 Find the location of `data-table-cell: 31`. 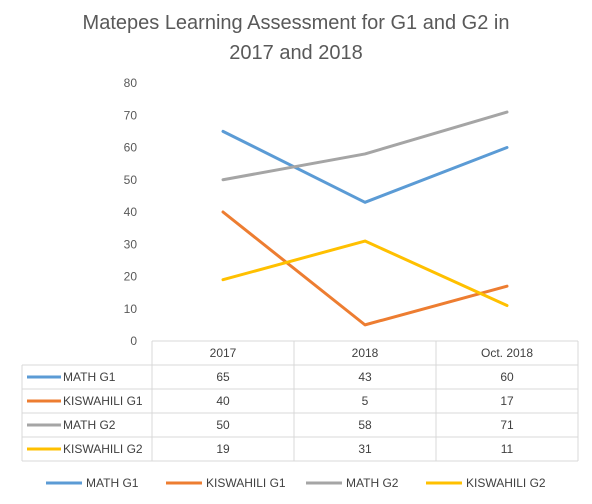

data-table-cell: 31 is located at coordinates (365, 449).